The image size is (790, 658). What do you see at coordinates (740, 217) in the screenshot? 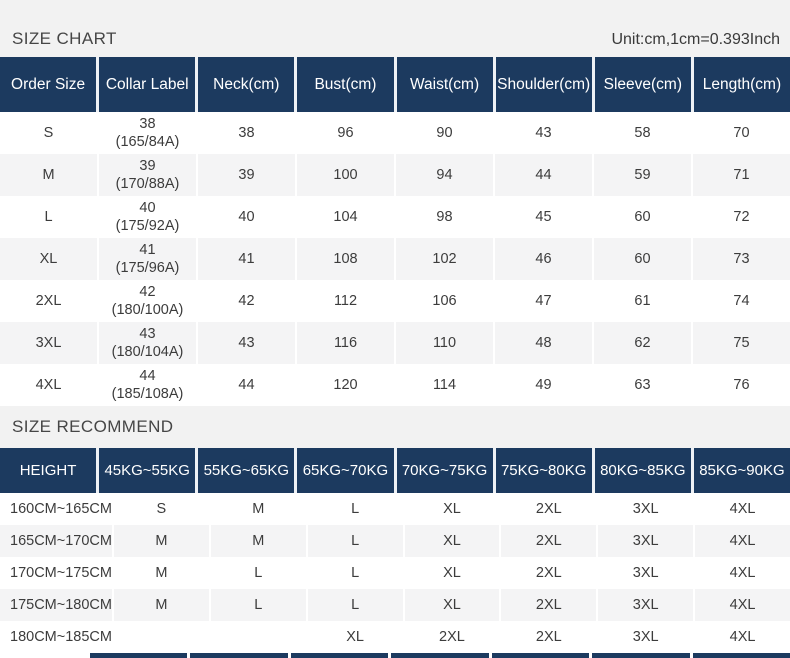
I see `length-cell: 72` at bounding box center [740, 217].